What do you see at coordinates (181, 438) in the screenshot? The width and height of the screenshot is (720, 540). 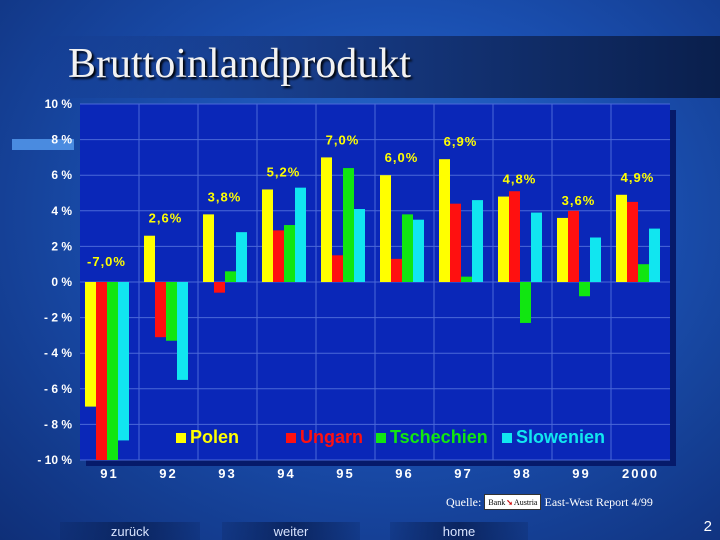 I see `legend-swatch-polen` at bounding box center [181, 438].